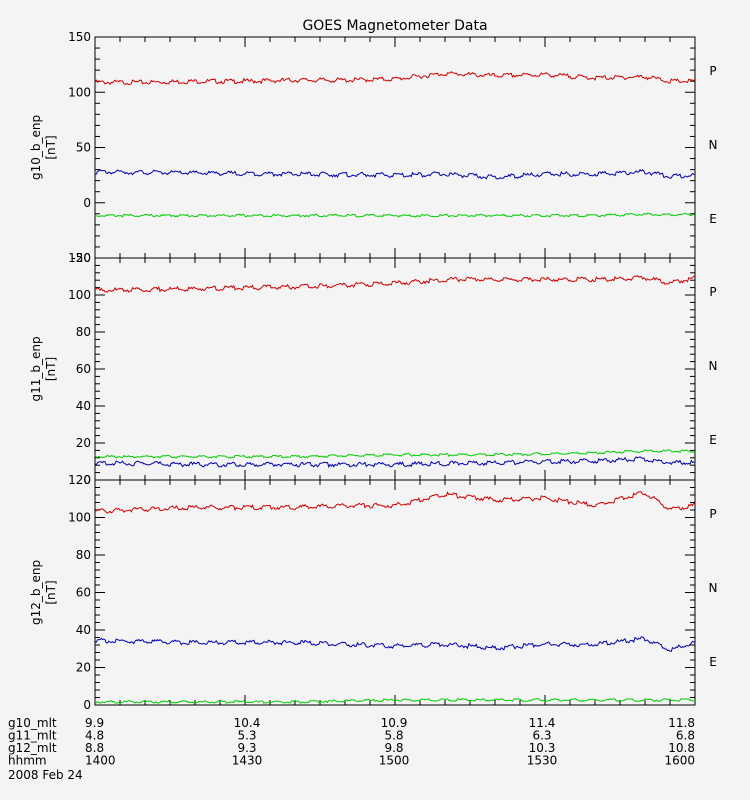 This screenshot has width=750, height=800. What do you see at coordinates (94, 723) in the screenshot?
I see `footer-value: 9.9` at bounding box center [94, 723].